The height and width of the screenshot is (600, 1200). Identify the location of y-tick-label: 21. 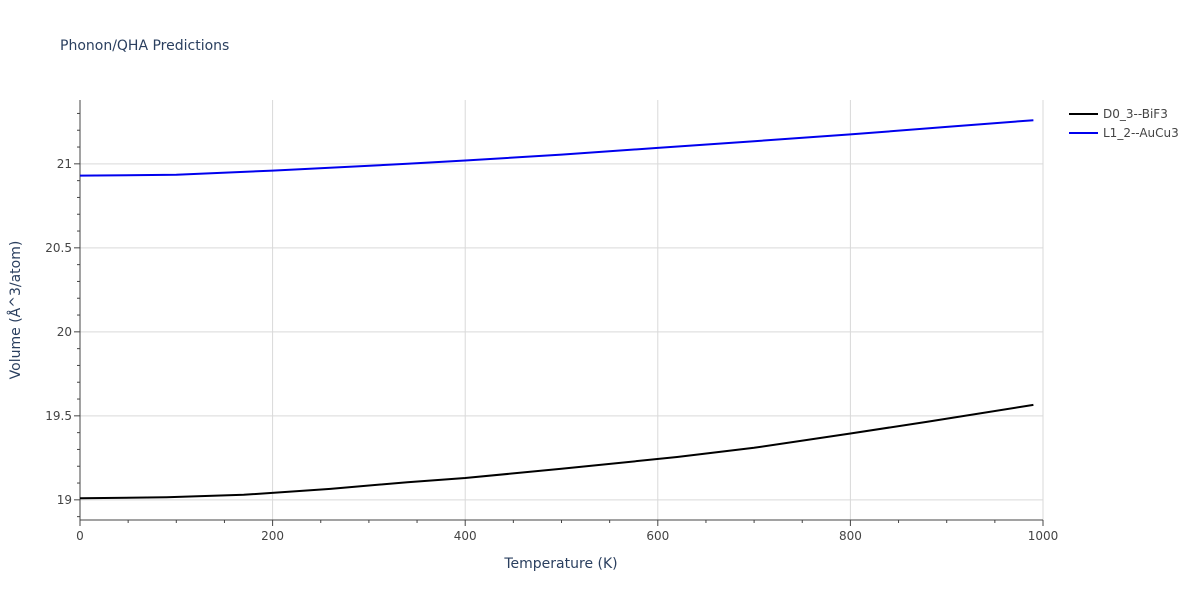
(64, 164).